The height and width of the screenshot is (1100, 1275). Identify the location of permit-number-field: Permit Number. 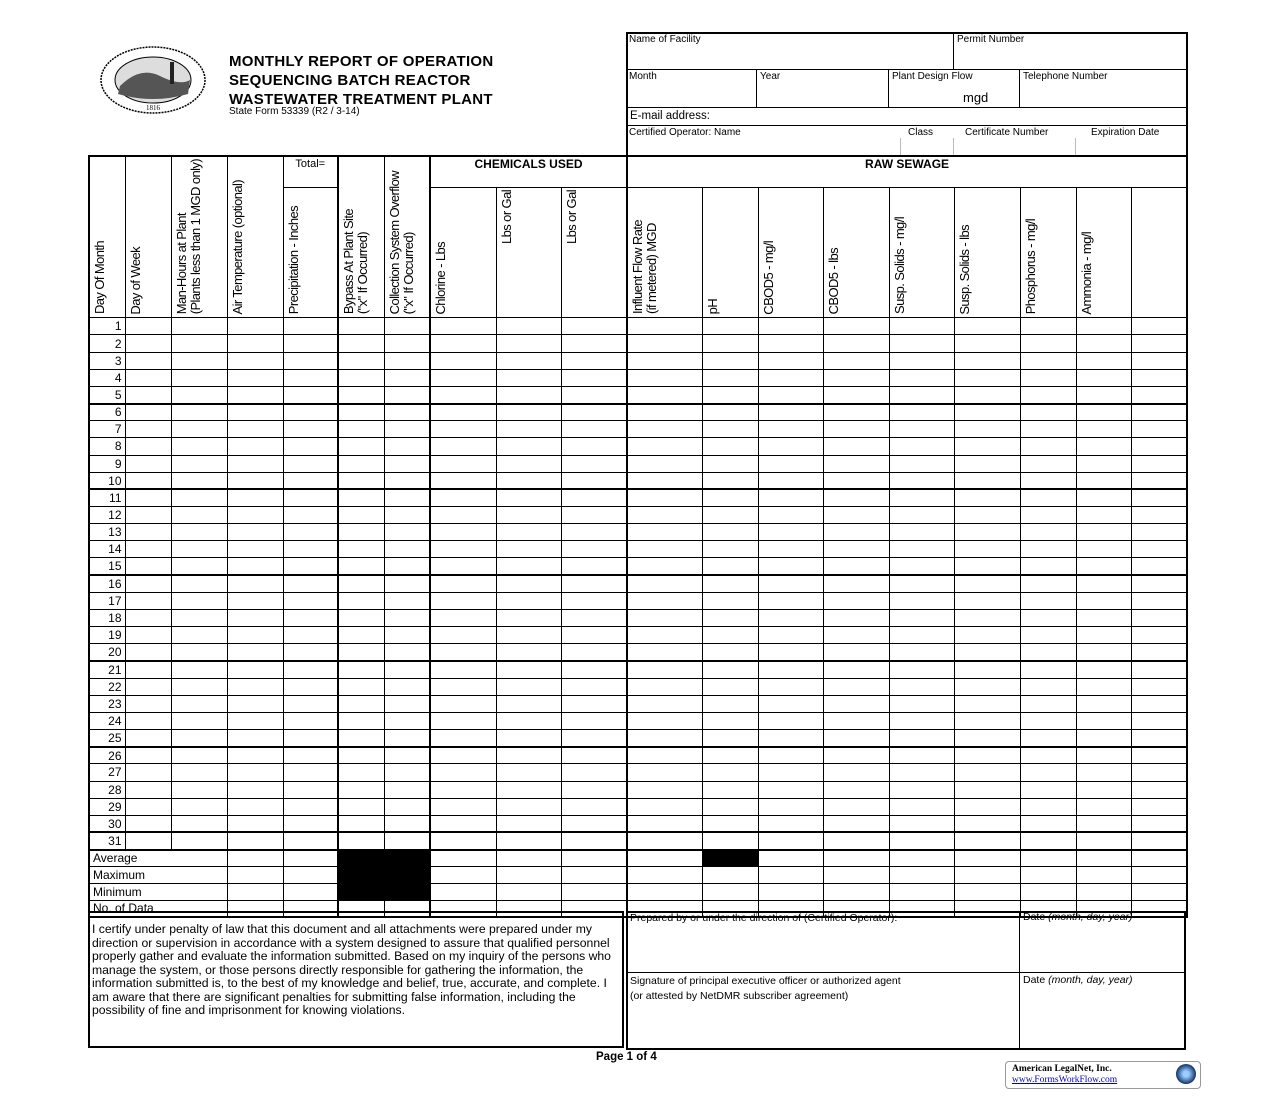
(991, 39).